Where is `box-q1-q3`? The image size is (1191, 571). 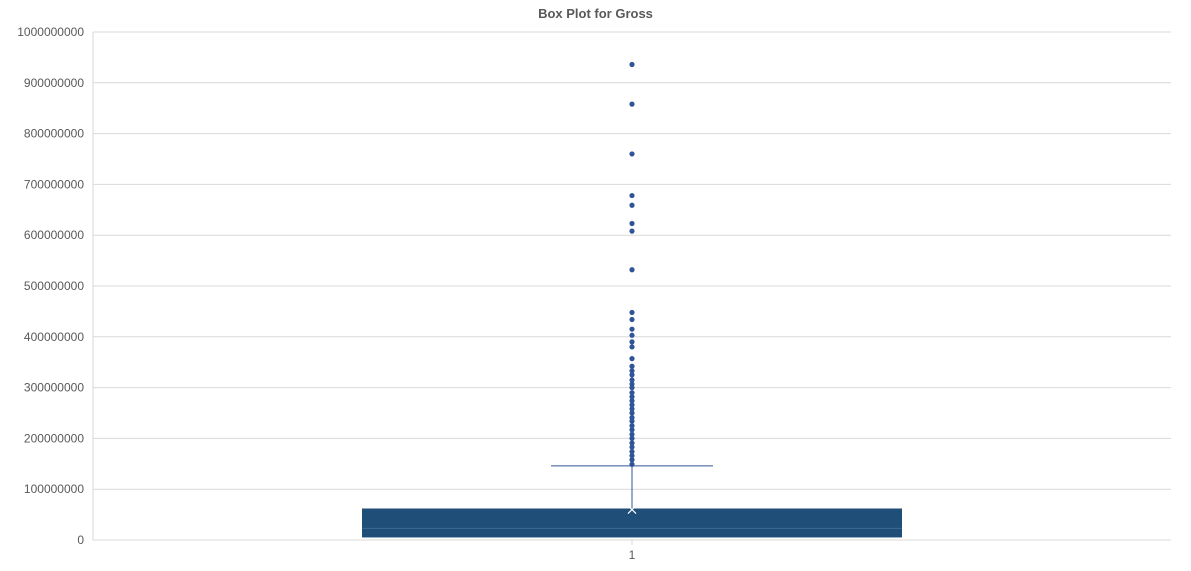 box-q1-q3 is located at coordinates (632, 523).